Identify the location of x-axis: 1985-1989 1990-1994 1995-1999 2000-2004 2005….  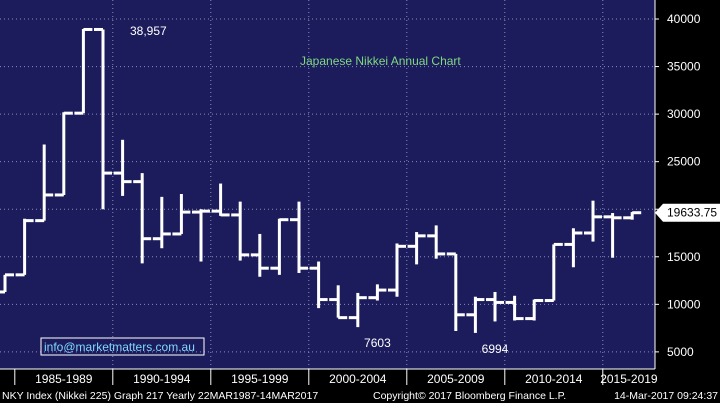
(329, 377).